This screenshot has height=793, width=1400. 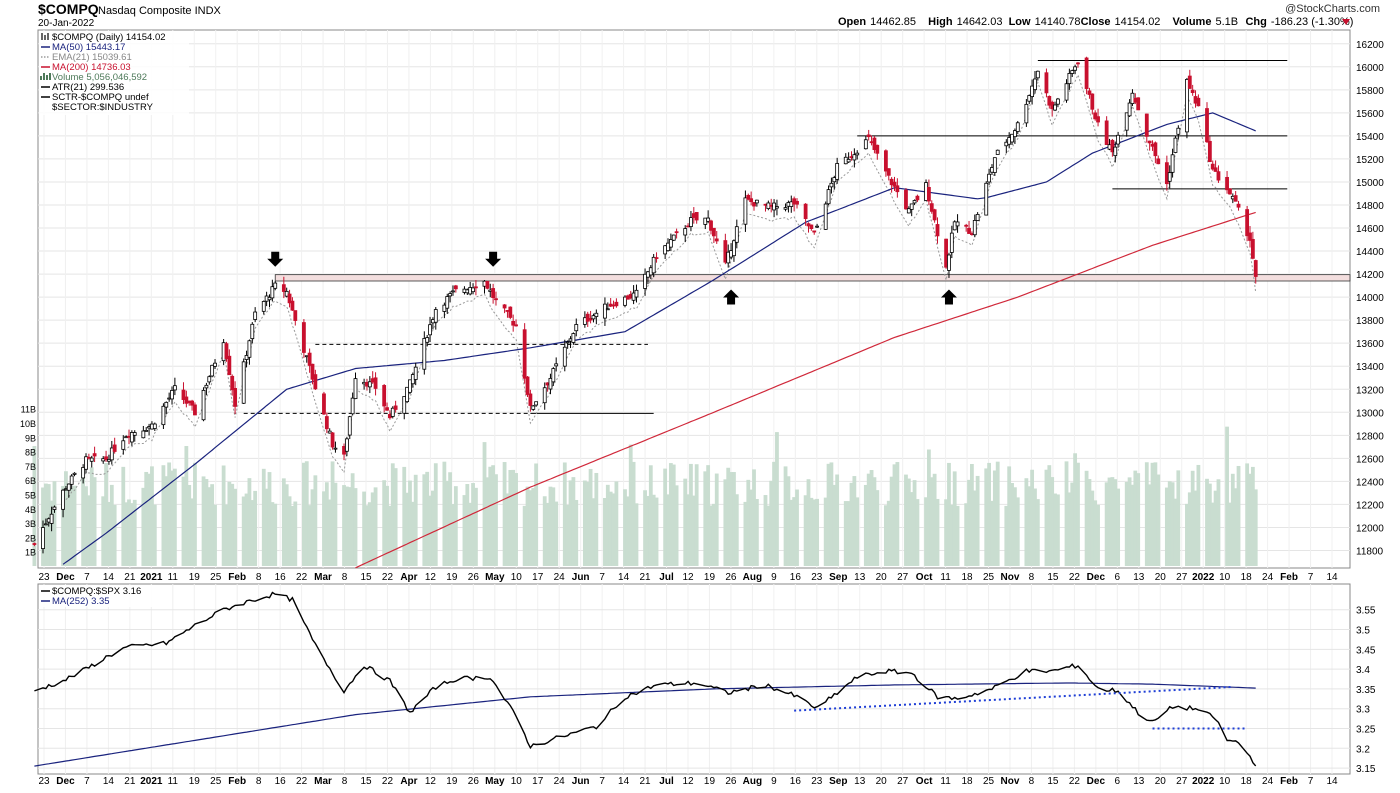 I want to click on x-tick-label: 19, so click(x=452, y=781).